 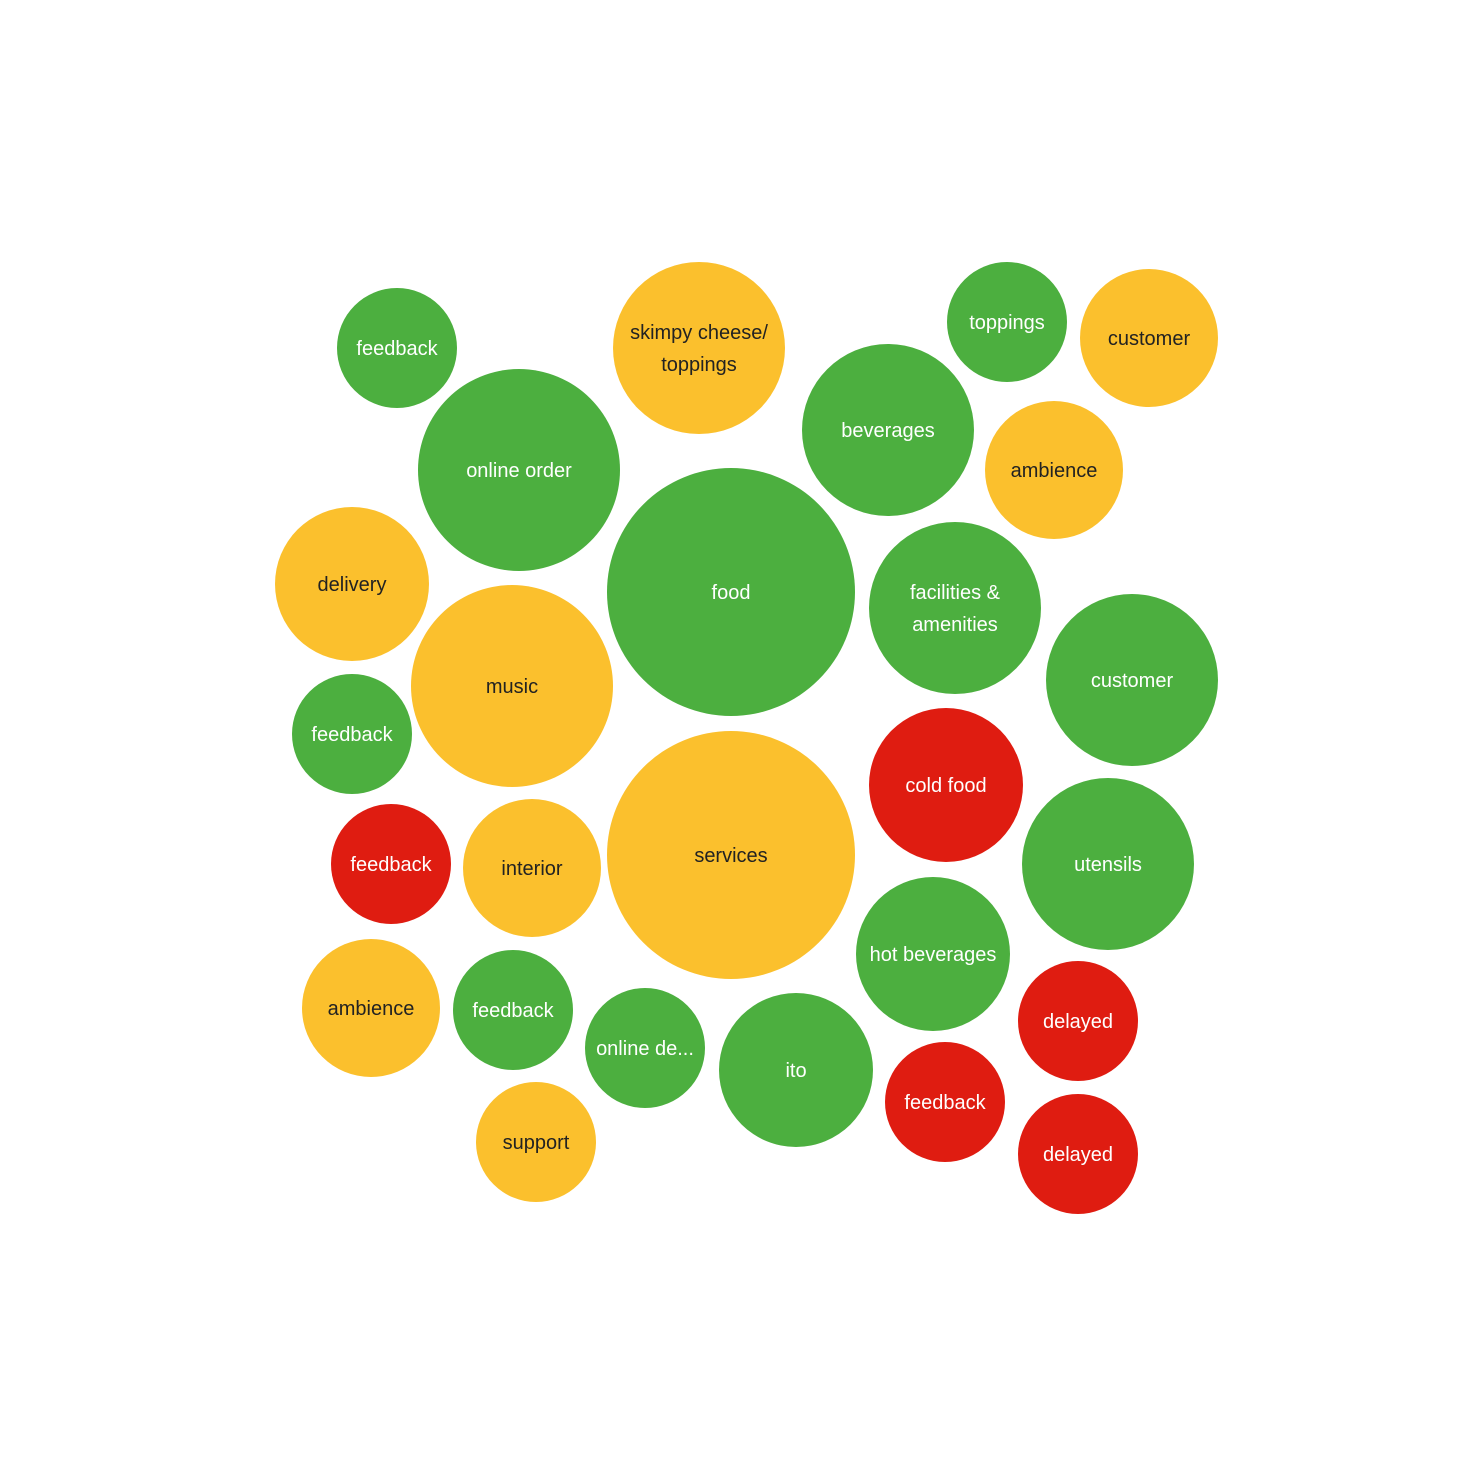 I want to click on bubble-label: online order, so click(x=519, y=471).